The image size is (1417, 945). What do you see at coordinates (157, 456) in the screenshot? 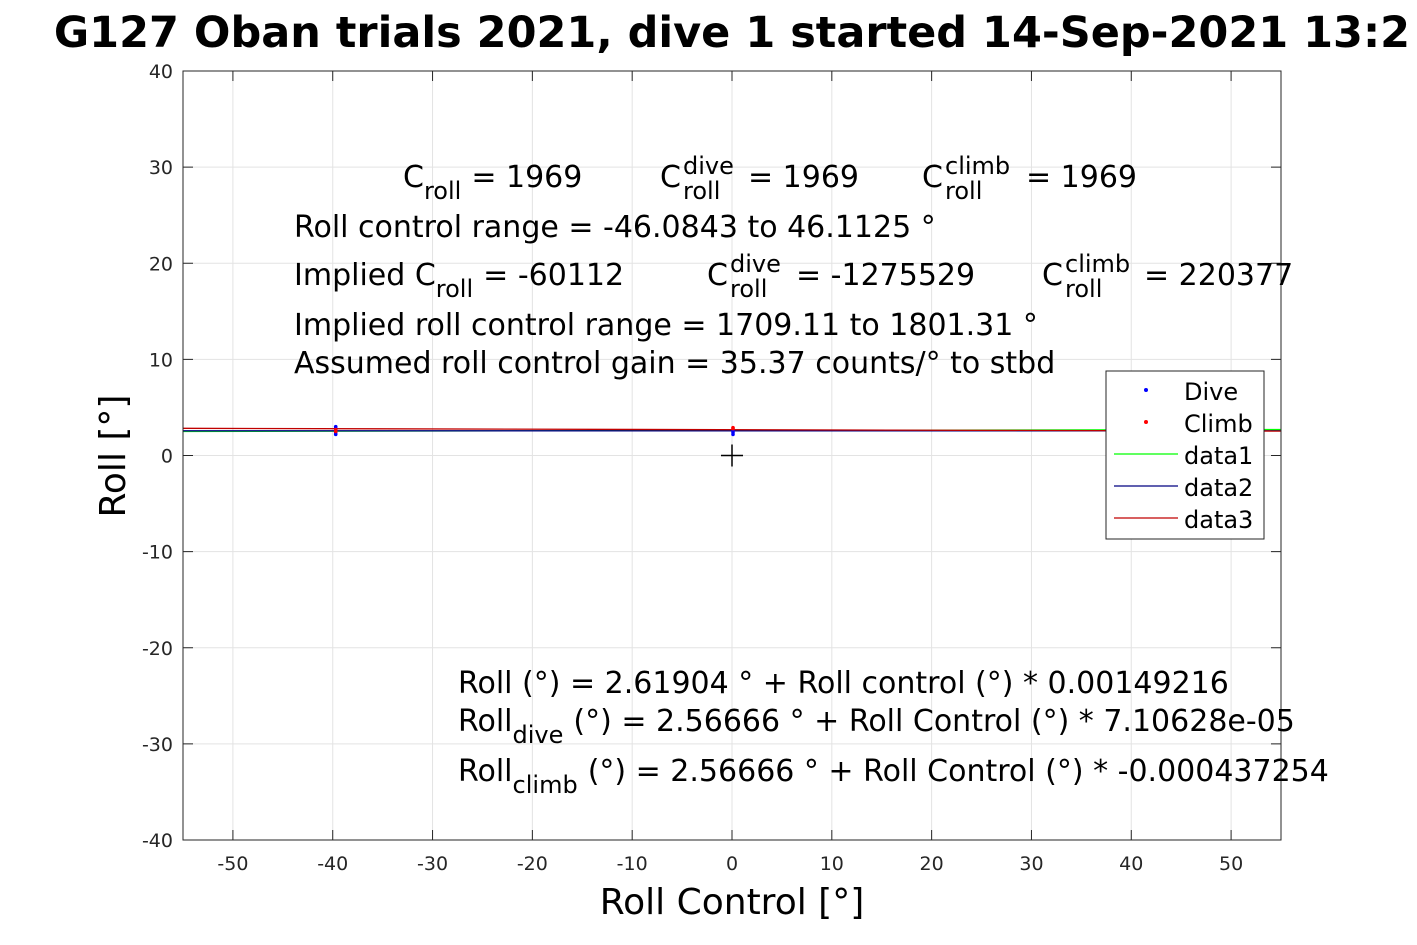
I see `y-tick-labels: -40 -30 -20 -10 0 10 20 30 40` at bounding box center [157, 456].